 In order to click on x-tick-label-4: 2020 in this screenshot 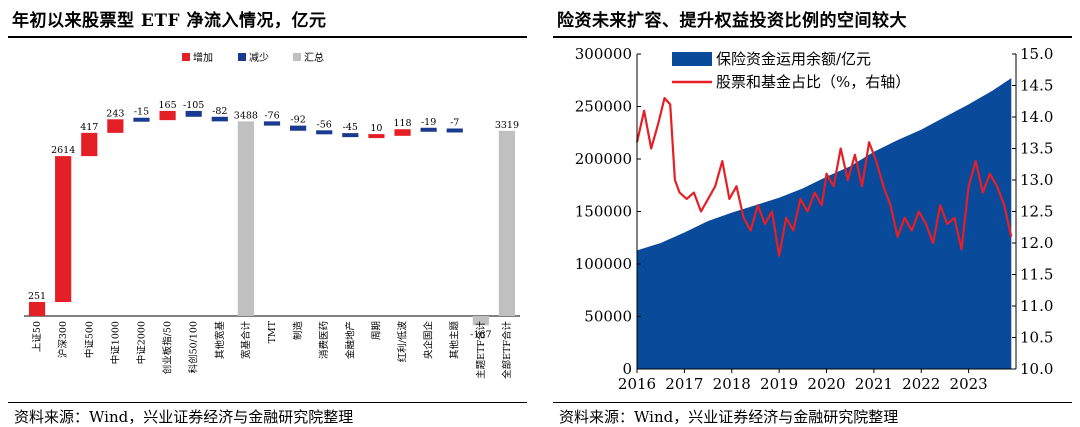, I will do `click(826, 384)`.